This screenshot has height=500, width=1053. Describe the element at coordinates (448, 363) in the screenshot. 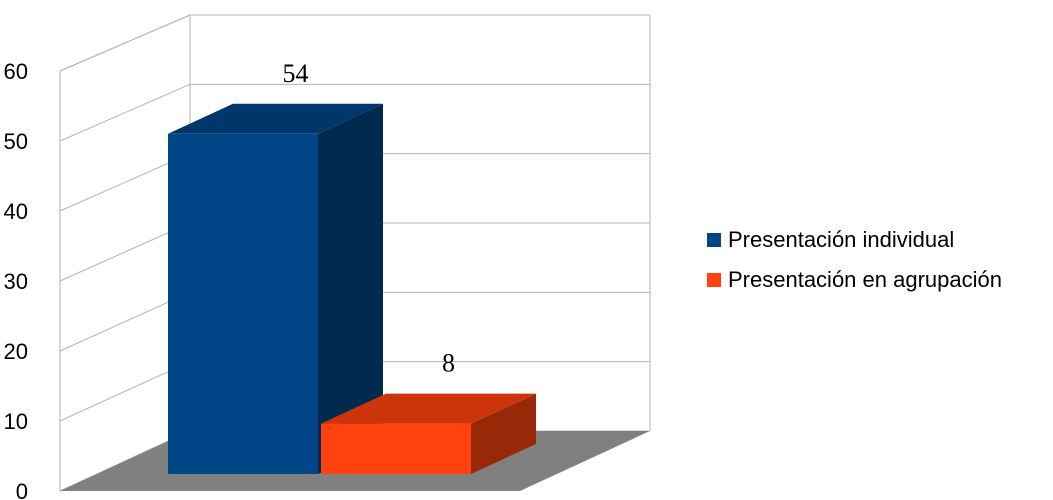

I see `data-label-2: 8` at that location.